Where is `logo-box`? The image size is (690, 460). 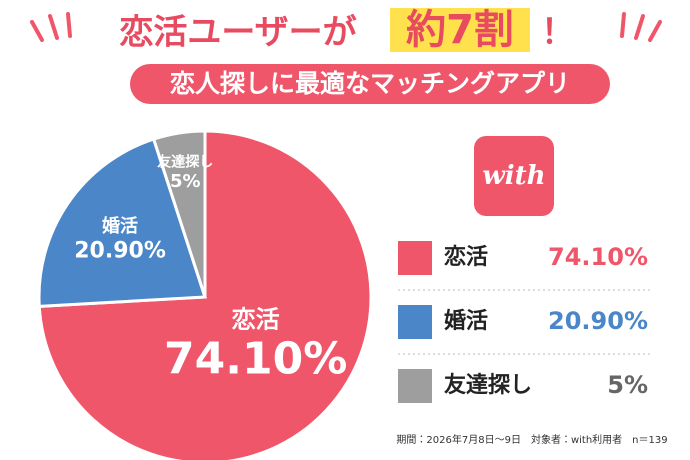
logo-box is located at coordinates (514, 176).